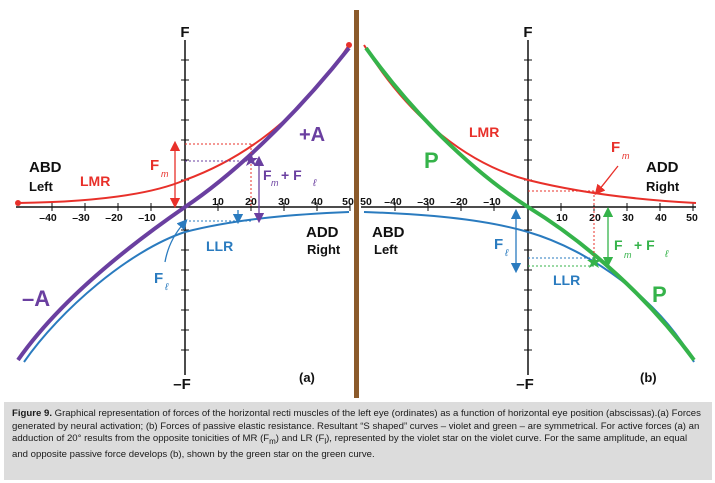  What do you see at coordinates (166, 287) in the screenshot?
I see `panel-a-fl-sub: ℓ` at bounding box center [166, 287].